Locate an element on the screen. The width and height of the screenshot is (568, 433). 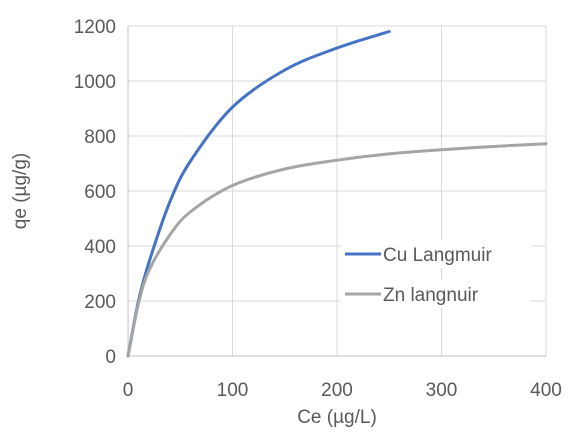
x-axis-title: Ce (µg/L) is located at coordinates (337, 417).